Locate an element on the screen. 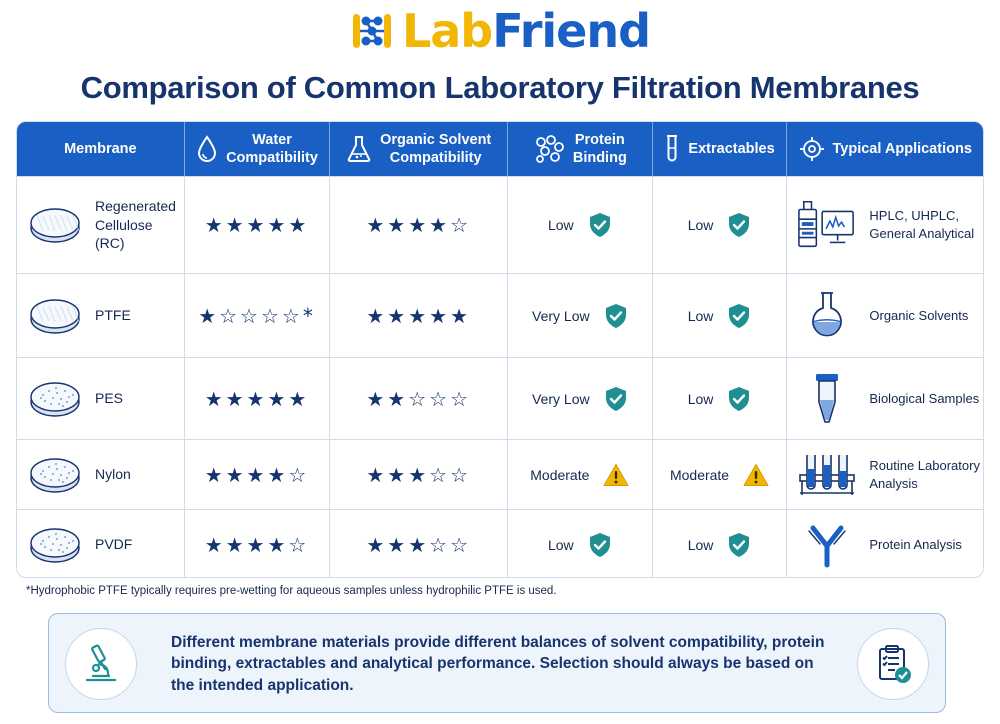 The height and width of the screenshot is (724, 1000). cell-protein-binding: Very Low is located at coordinates (580, 315).